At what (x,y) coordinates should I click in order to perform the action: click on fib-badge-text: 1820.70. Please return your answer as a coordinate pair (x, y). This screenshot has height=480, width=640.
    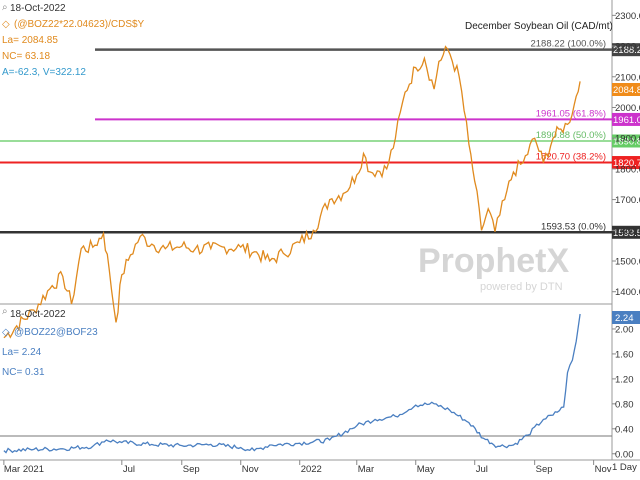
    Looking at the image, I should click on (626, 163).